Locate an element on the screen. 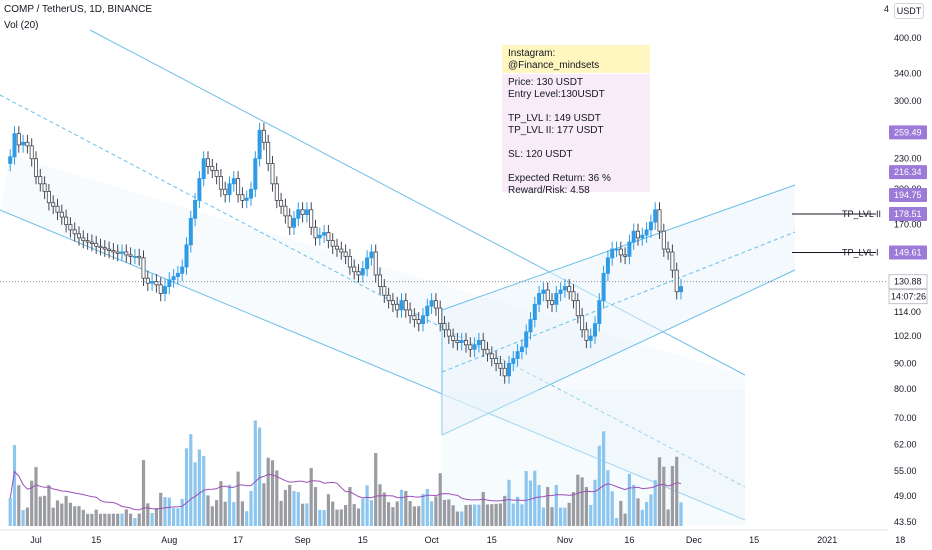 Image resolution: width=932 pixels, height=550 pixels. price-tick-label: 400.00 is located at coordinates (908, 38).